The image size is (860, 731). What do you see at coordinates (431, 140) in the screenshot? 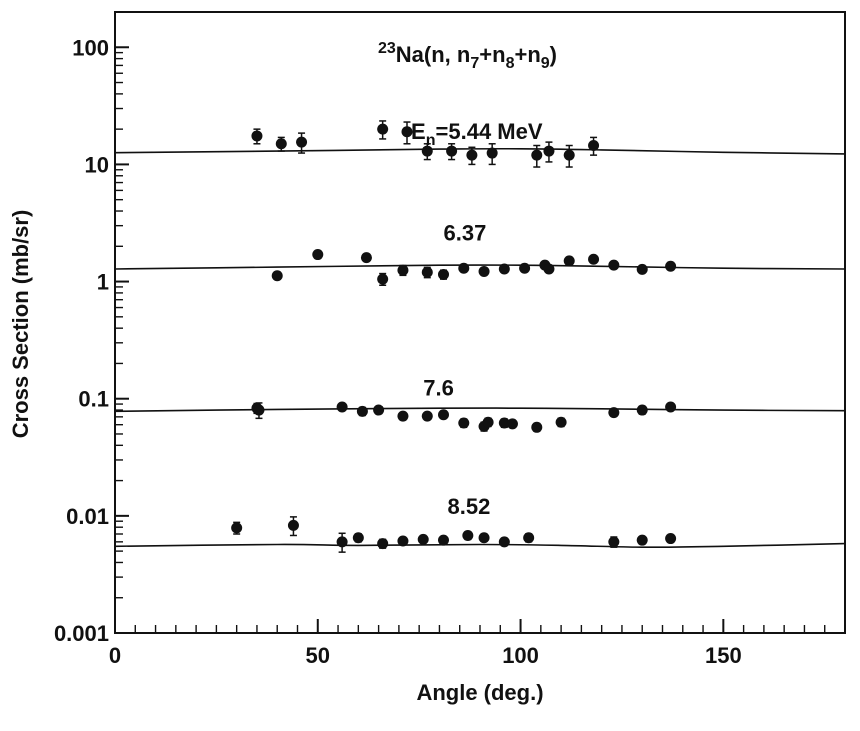
I see `series-label-sub: n` at bounding box center [431, 140].